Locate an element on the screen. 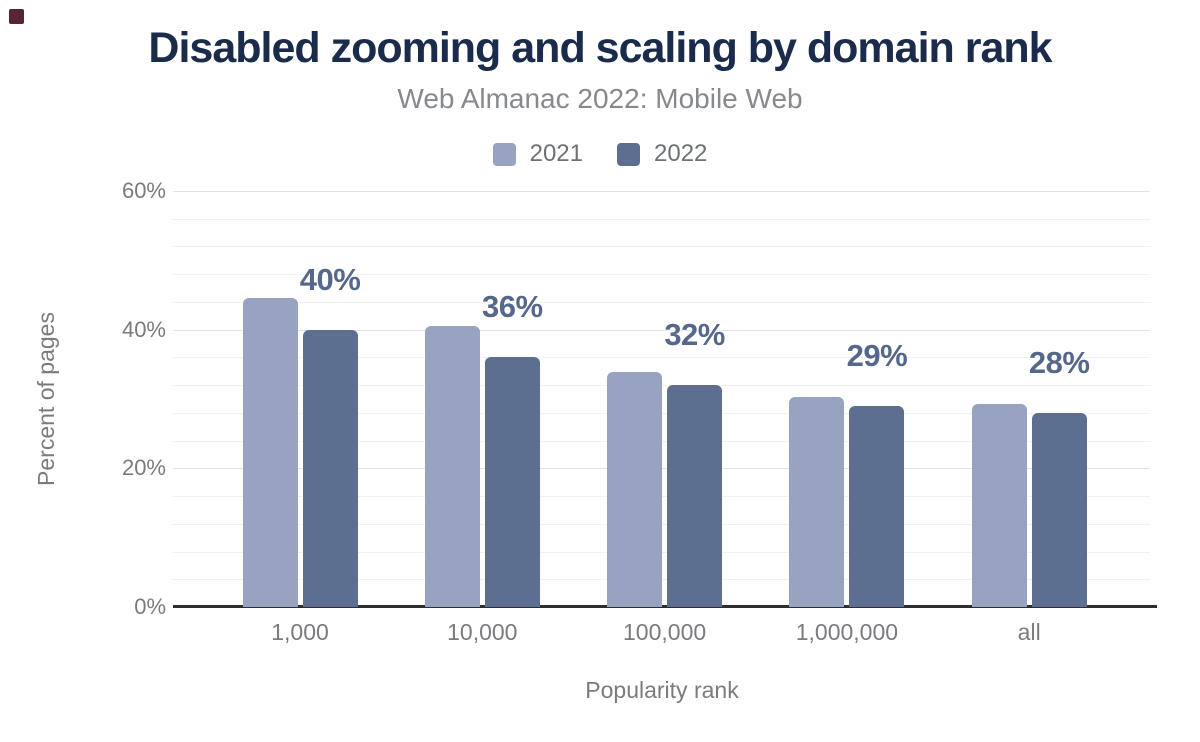  legend-item-2022: 2022 is located at coordinates (662, 154).